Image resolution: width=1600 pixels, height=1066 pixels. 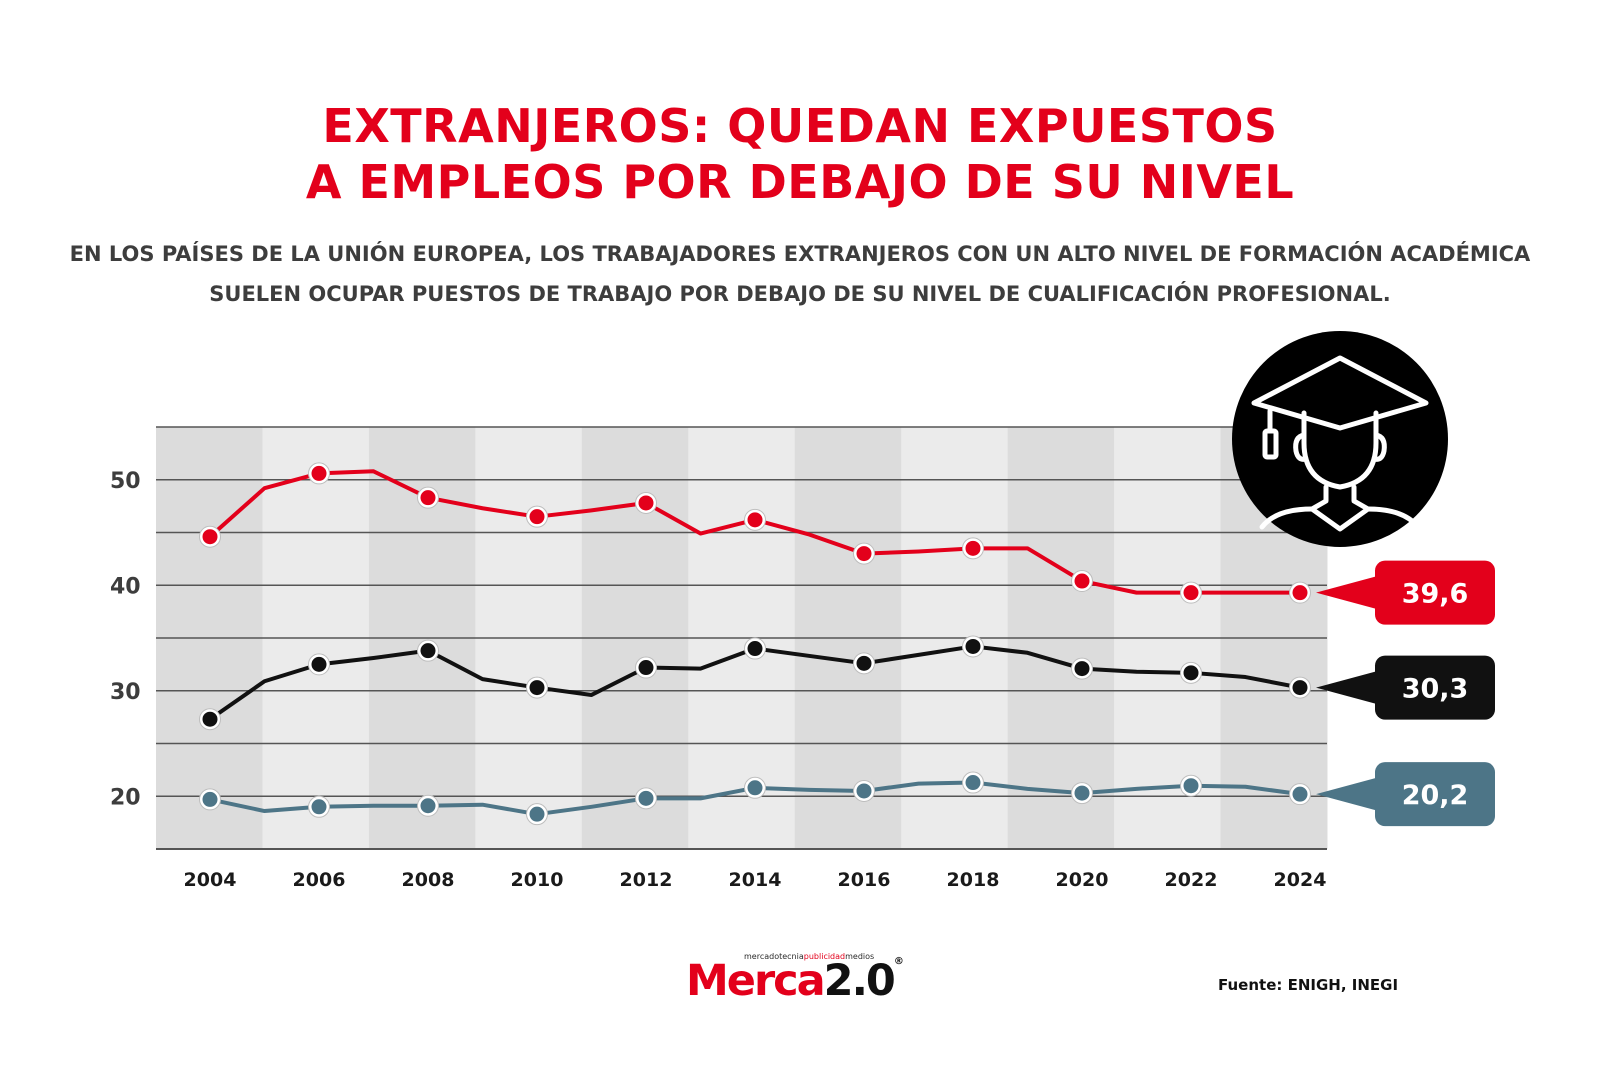 I want to click on callout-value: 39,6, so click(x=1435, y=594).